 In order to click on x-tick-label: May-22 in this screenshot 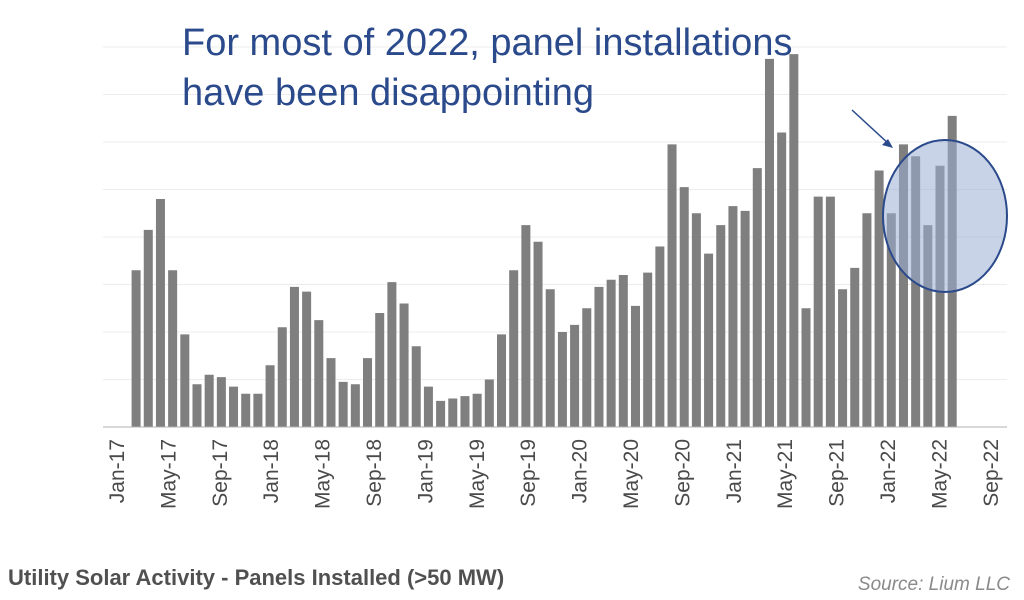, I will do `click(939, 474)`.